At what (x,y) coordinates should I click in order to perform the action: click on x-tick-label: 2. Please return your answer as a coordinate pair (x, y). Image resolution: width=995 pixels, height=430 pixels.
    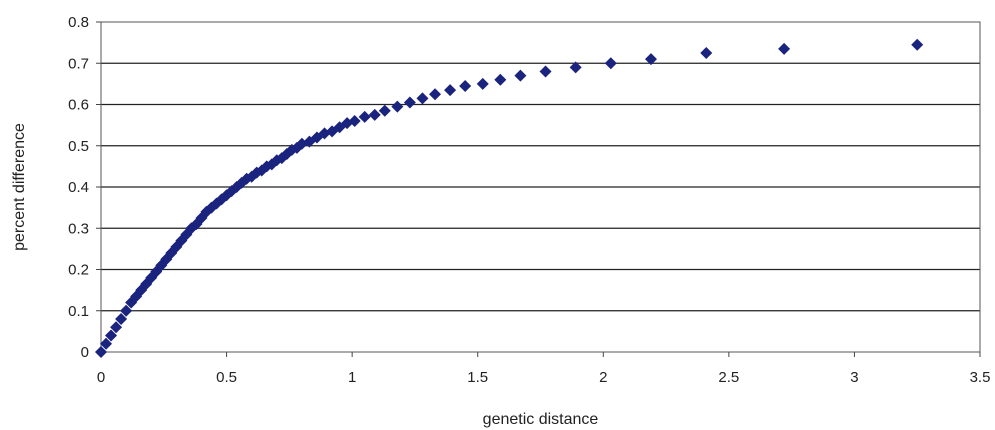
    Looking at the image, I should click on (603, 377).